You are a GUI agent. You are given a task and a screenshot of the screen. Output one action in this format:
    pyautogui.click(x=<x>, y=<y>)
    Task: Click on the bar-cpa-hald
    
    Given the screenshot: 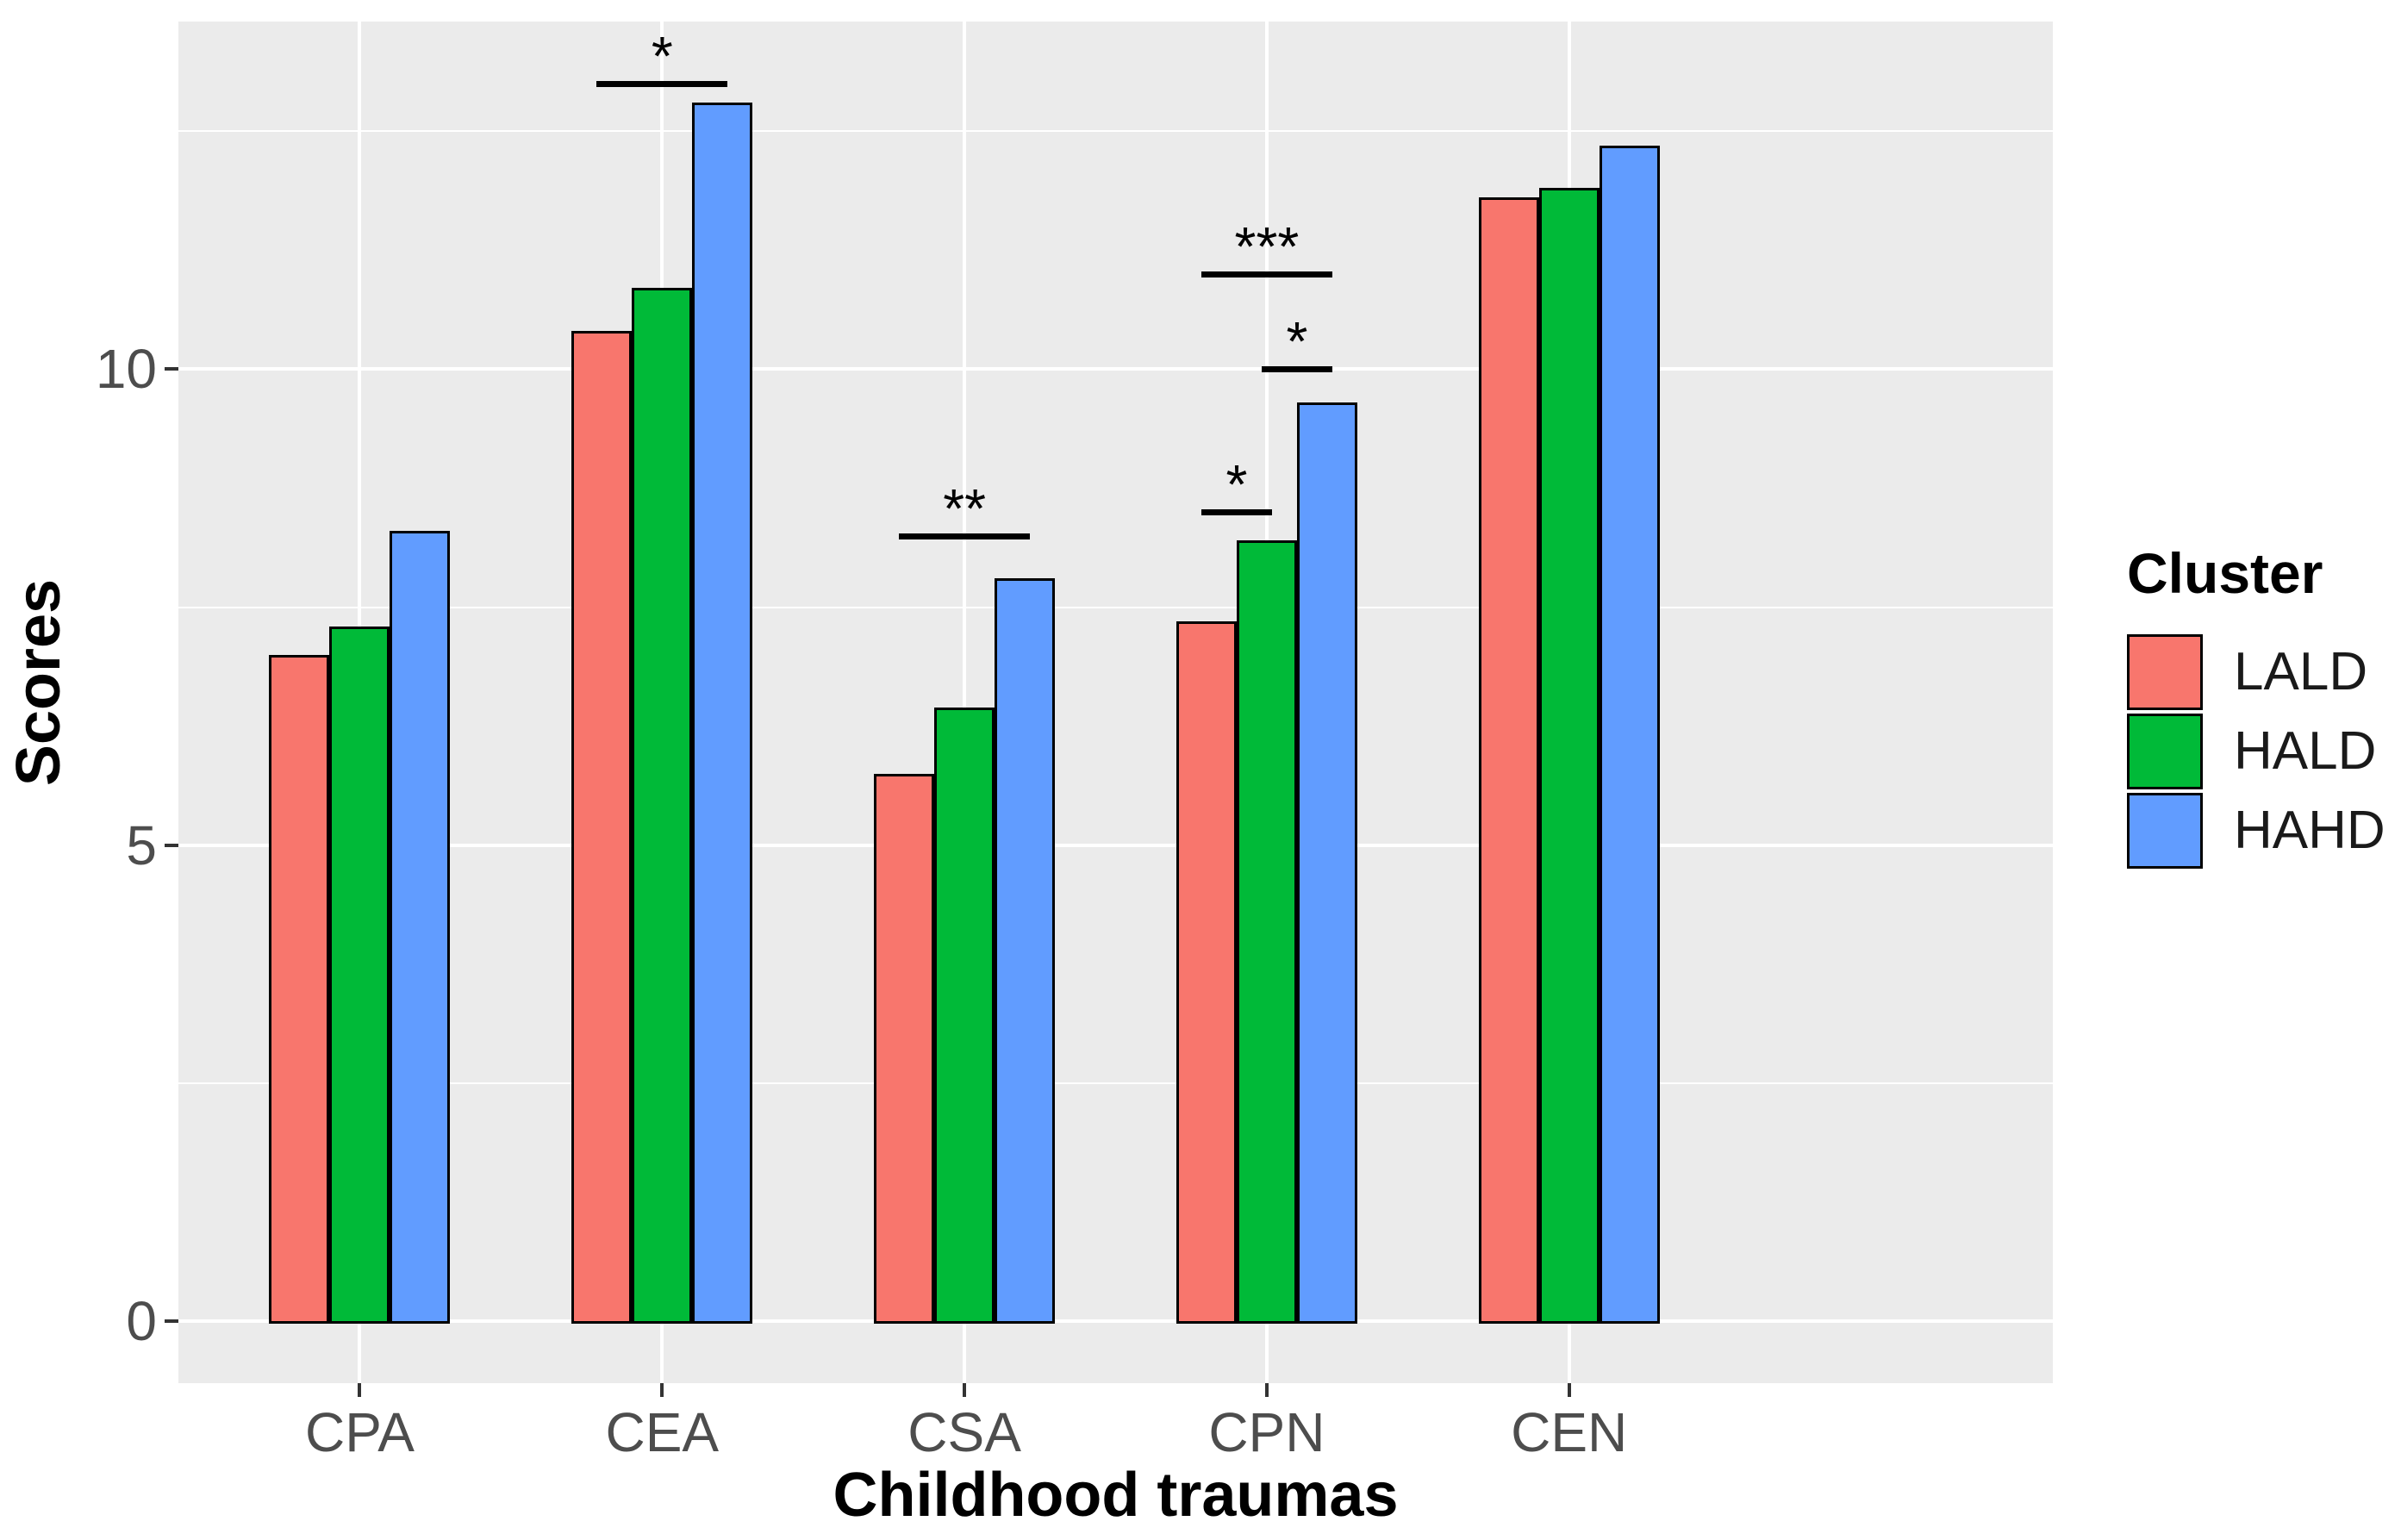 What is the action you would take?
    pyautogui.click(x=359, y=975)
    